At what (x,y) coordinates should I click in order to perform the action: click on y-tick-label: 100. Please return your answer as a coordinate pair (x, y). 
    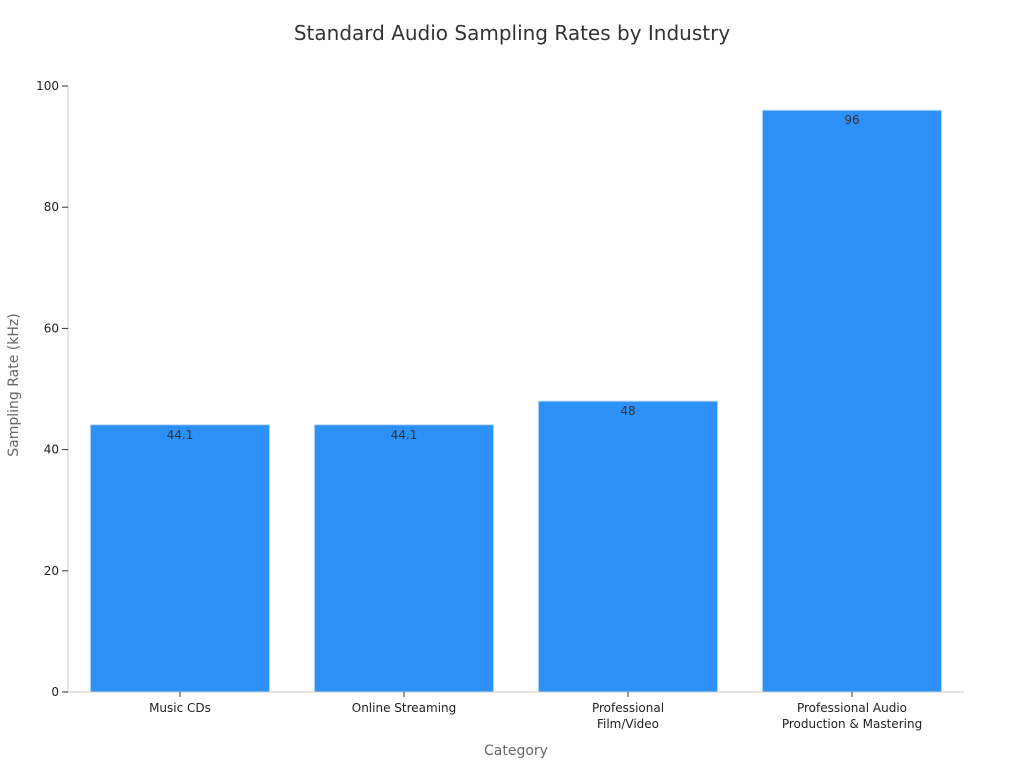
    Looking at the image, I should click on (47, 86).